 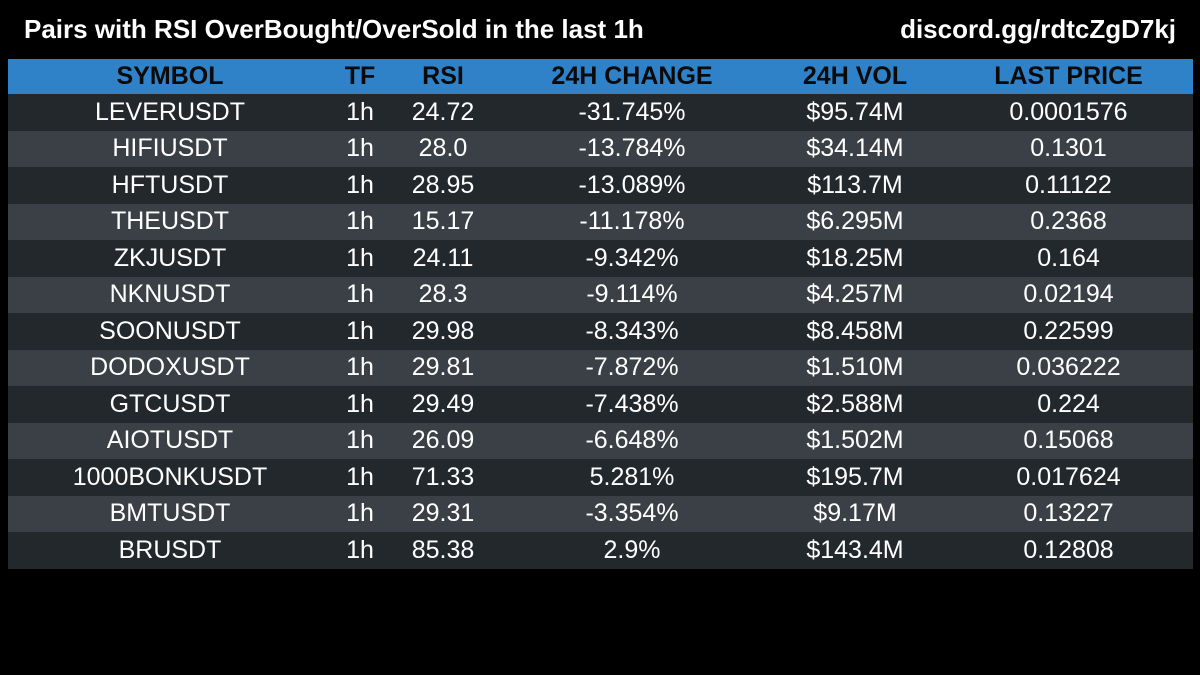 I want to click on column-header-rsi: RSI, so click(x=443, y=76).